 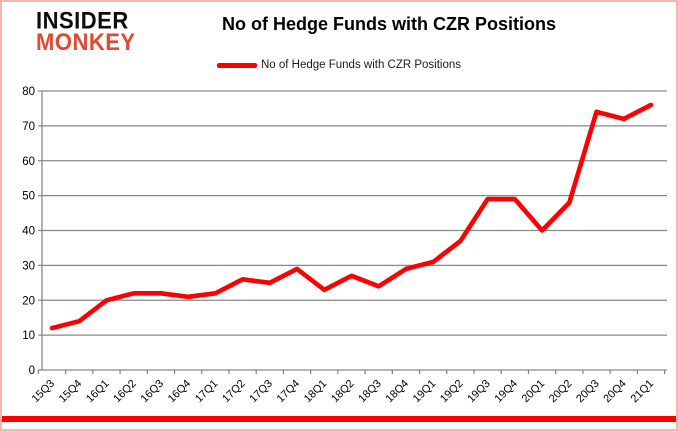 I want to click on x-axis-label-17Q3: 17Q3, so click(x=261, y=392).